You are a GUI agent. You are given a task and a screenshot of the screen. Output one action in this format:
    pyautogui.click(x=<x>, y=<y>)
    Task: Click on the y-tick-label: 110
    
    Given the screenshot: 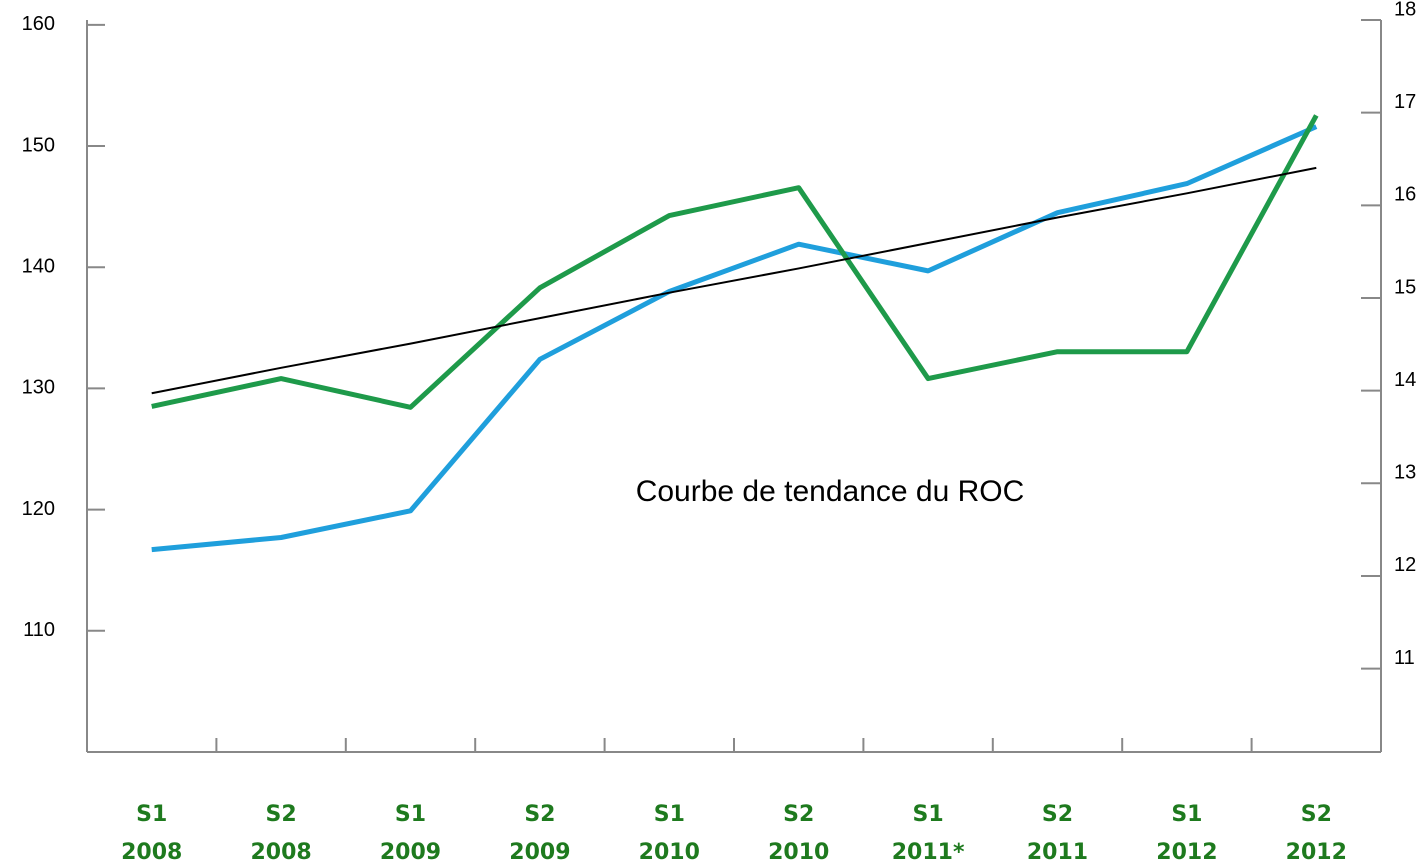 What is the action you would take?
    pyautogui.click(x=39, y=630)
    